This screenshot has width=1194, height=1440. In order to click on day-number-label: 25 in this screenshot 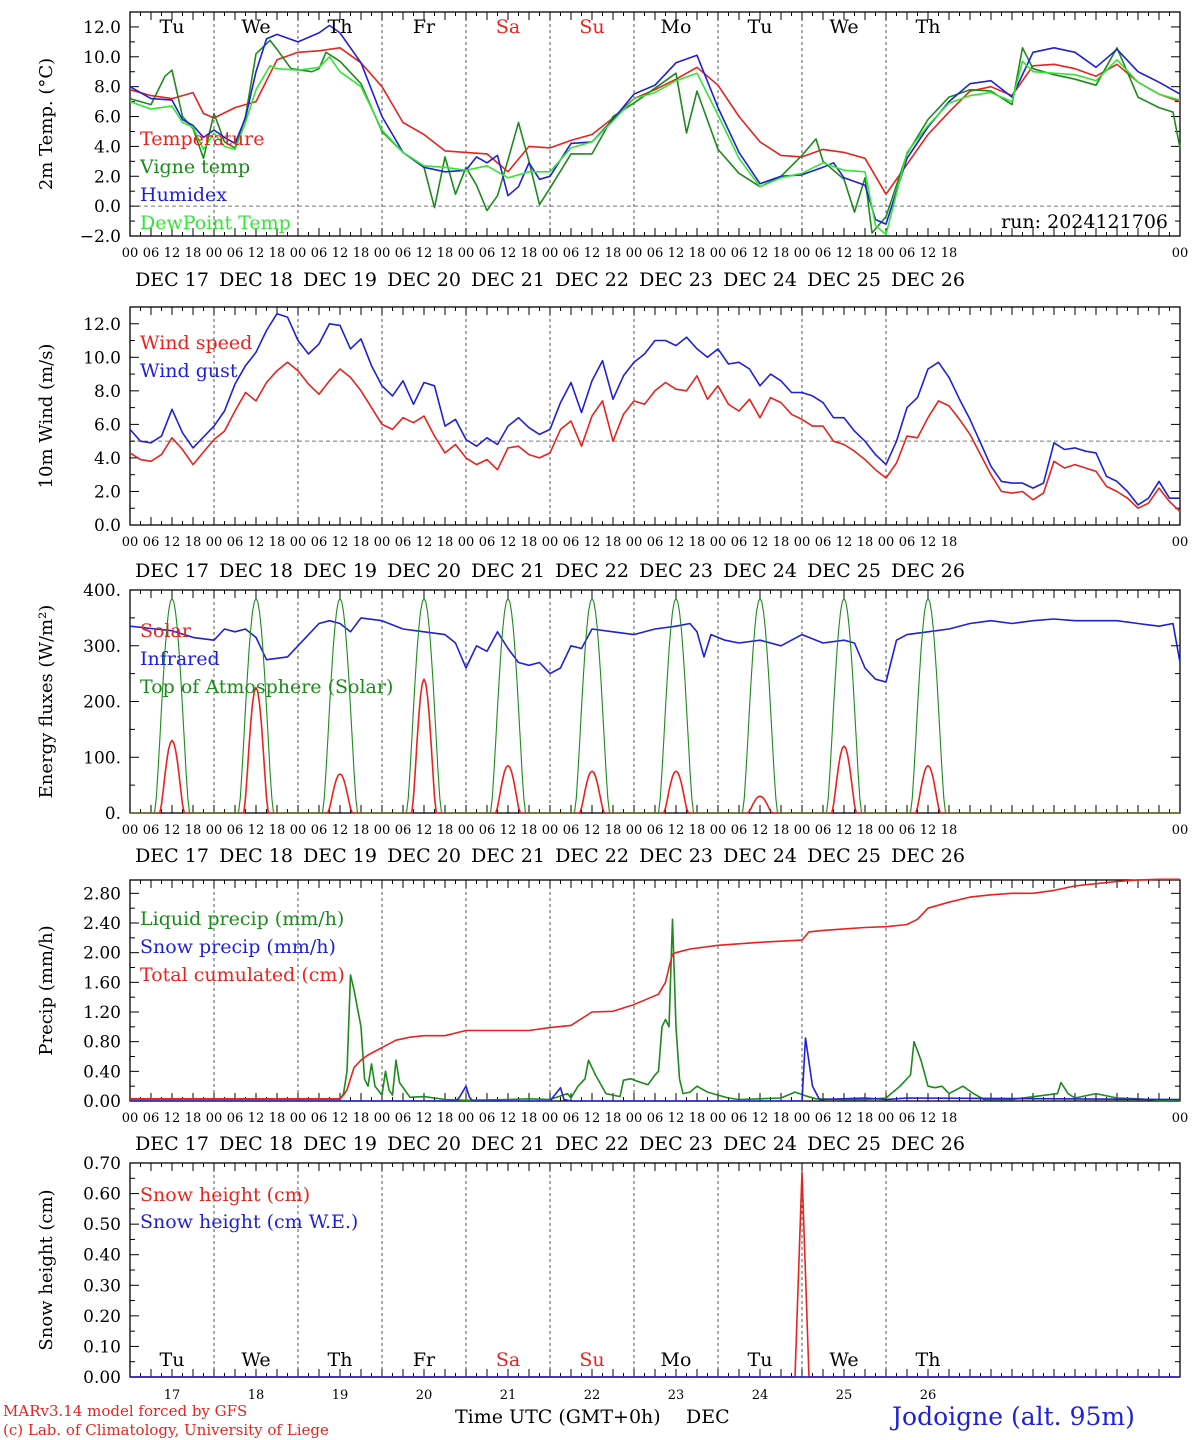, I will do `click(844, 1395)`.